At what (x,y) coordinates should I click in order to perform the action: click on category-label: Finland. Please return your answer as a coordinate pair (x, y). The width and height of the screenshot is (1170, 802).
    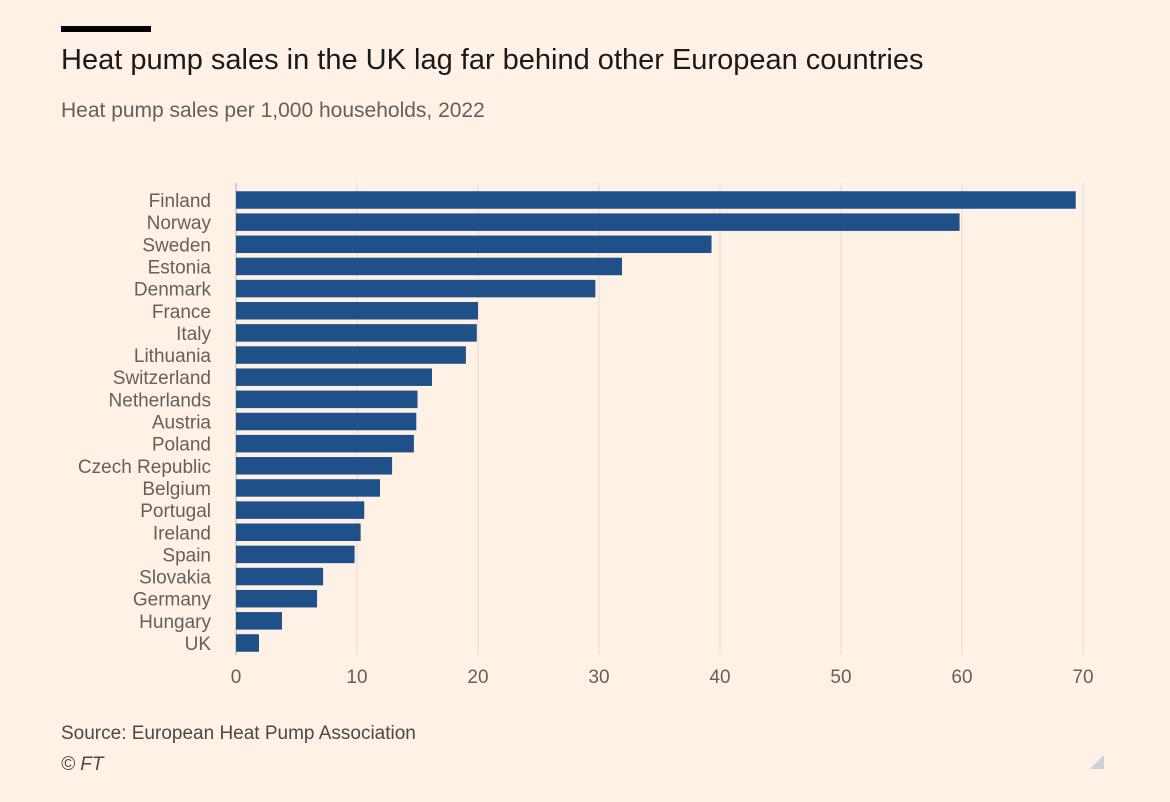
    Looking at the image, I should click on (180, 201).